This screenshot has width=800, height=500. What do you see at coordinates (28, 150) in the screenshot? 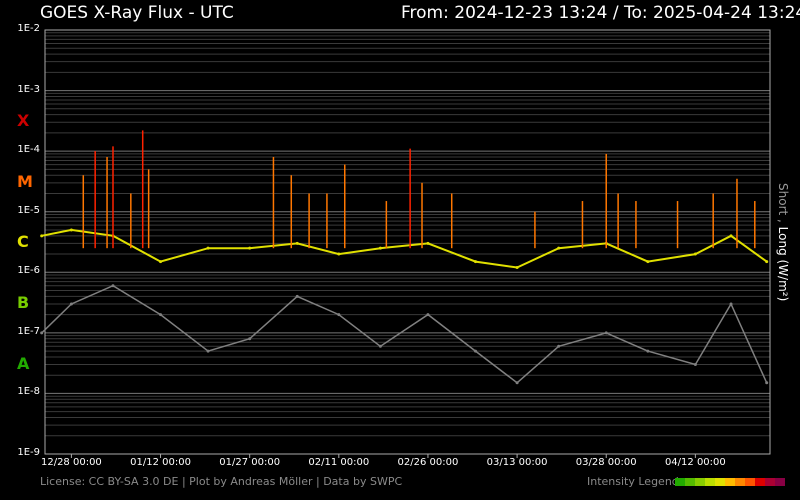
I see `y-tick-label: 1E-4` at bounding box center [28, 150].